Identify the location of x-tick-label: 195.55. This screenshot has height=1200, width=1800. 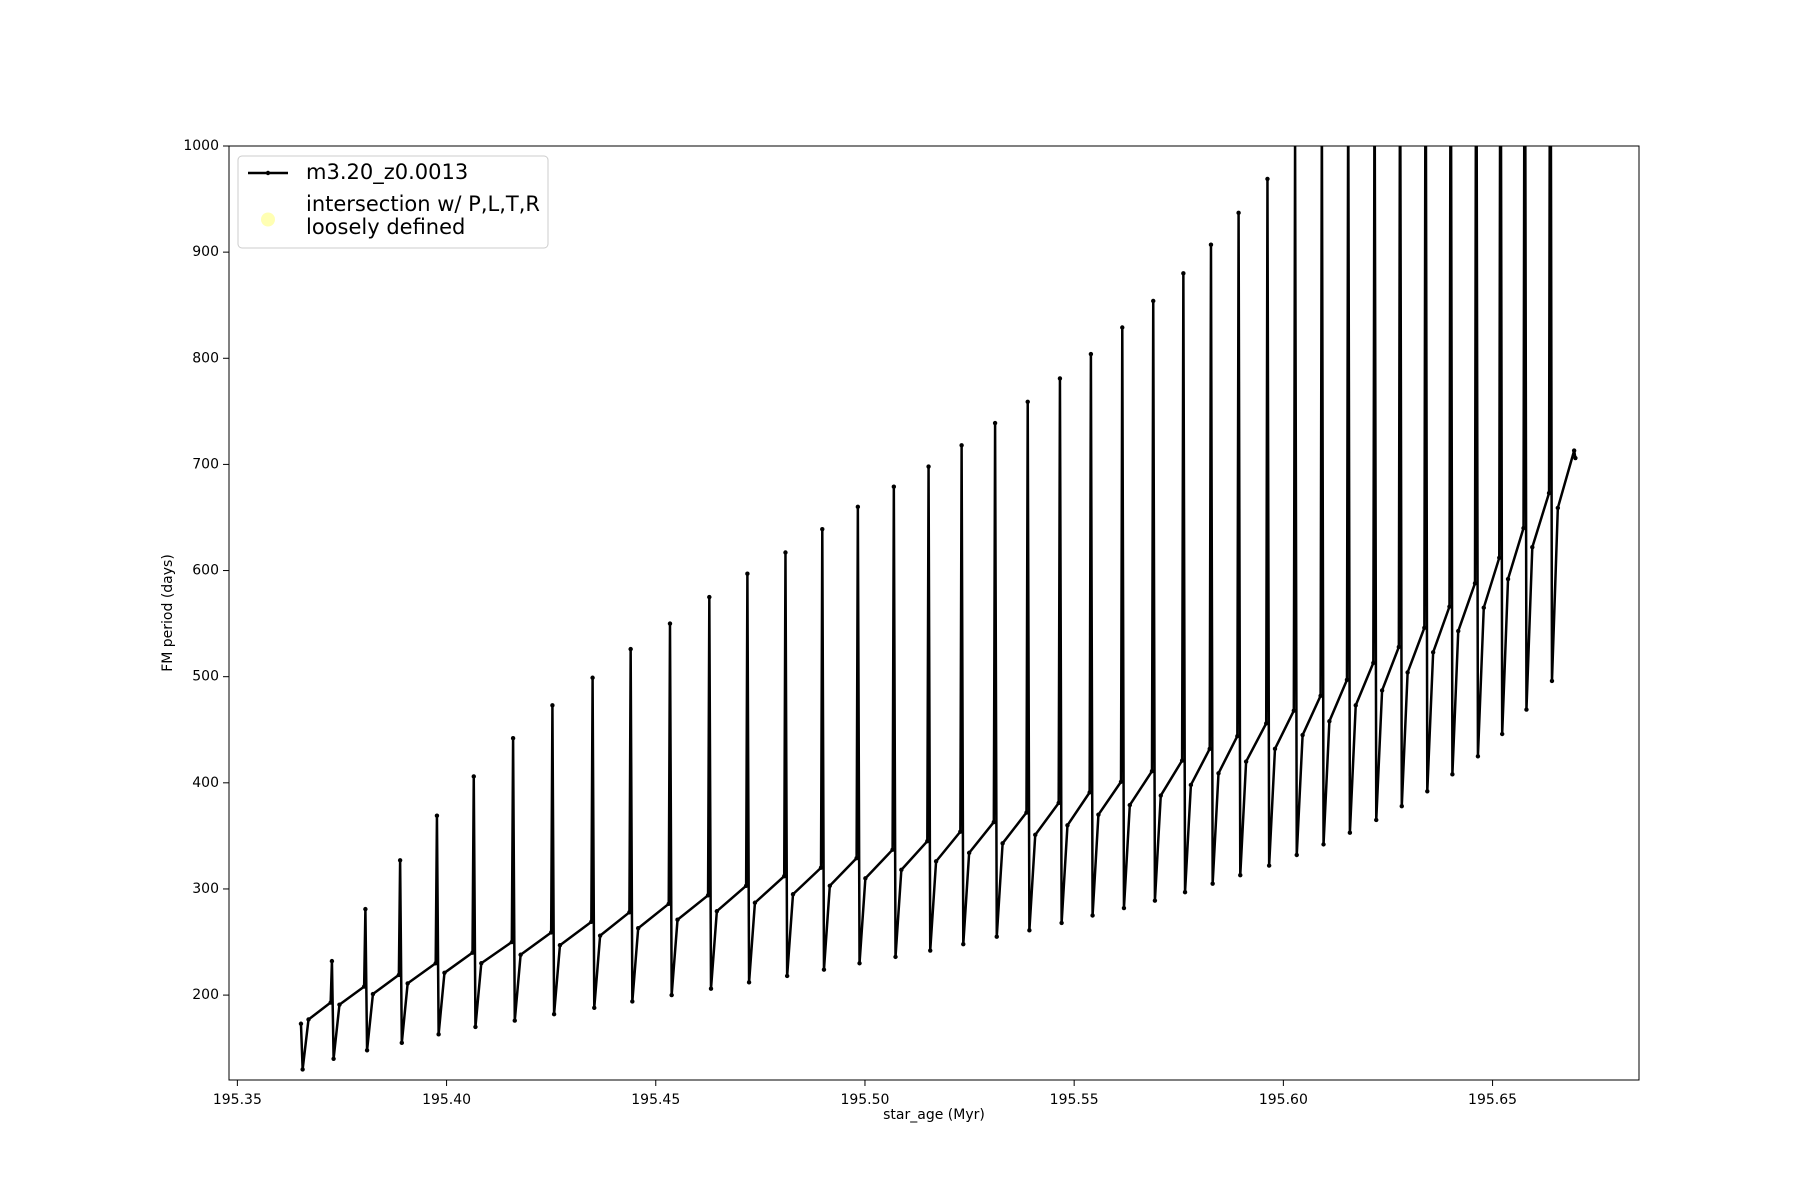
(1074, 1100).